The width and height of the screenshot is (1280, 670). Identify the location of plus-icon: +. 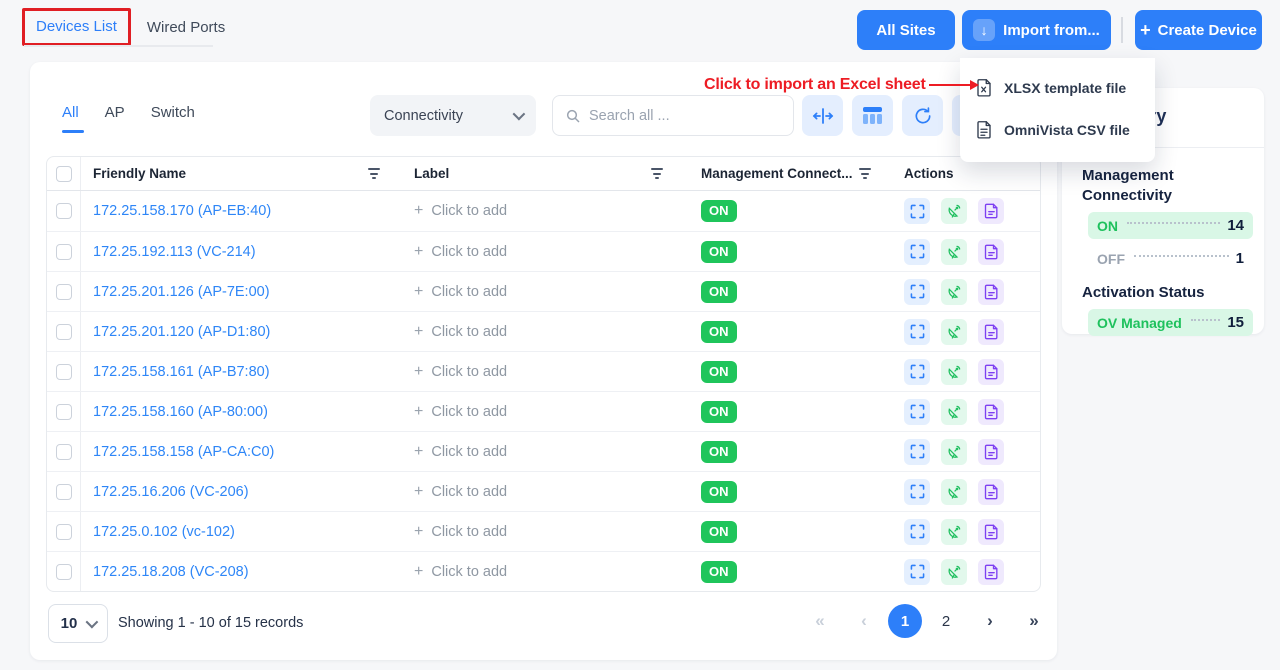
(419, 331).